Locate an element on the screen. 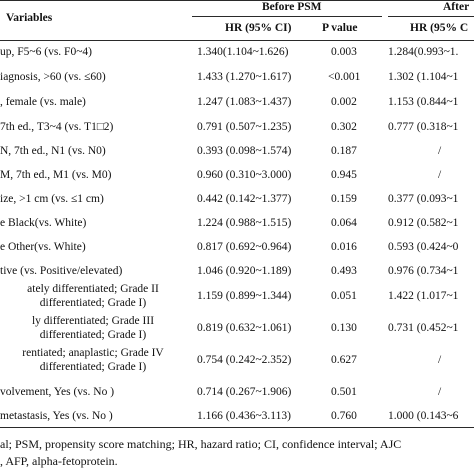  row-hr-before: 0.960 (0.310~3.000) is located at coordinates (244, 175).